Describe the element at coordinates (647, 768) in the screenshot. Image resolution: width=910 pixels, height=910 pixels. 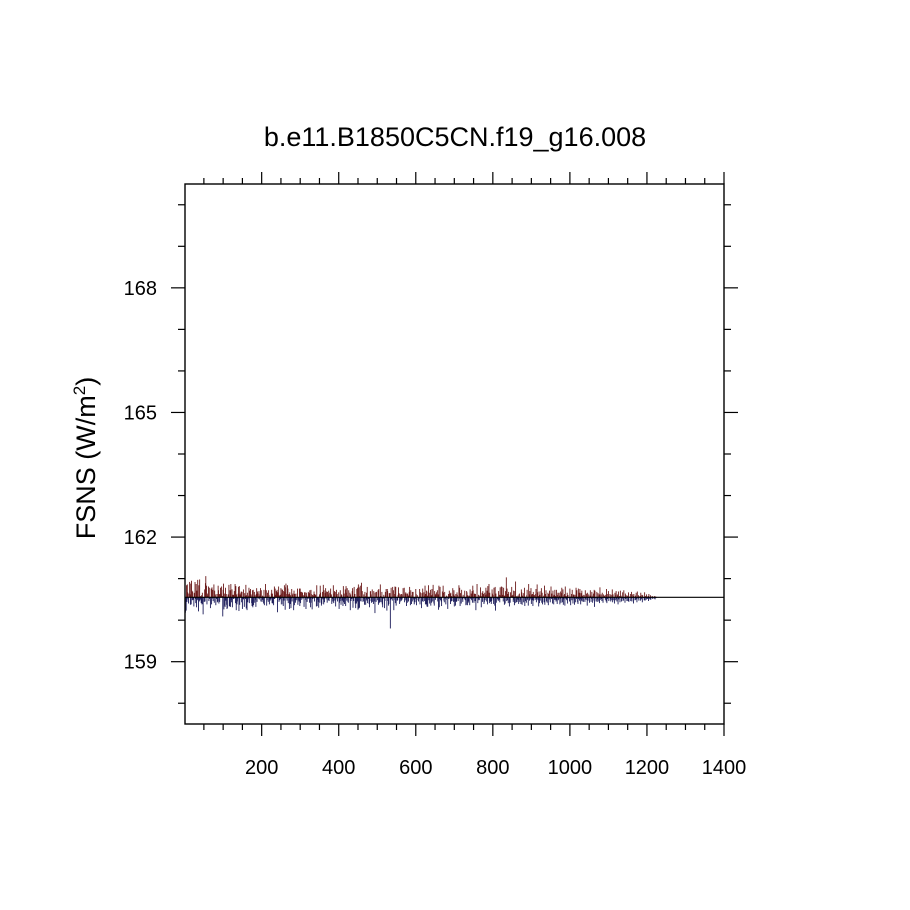
I see `x-tick-label: 1200` at that location.